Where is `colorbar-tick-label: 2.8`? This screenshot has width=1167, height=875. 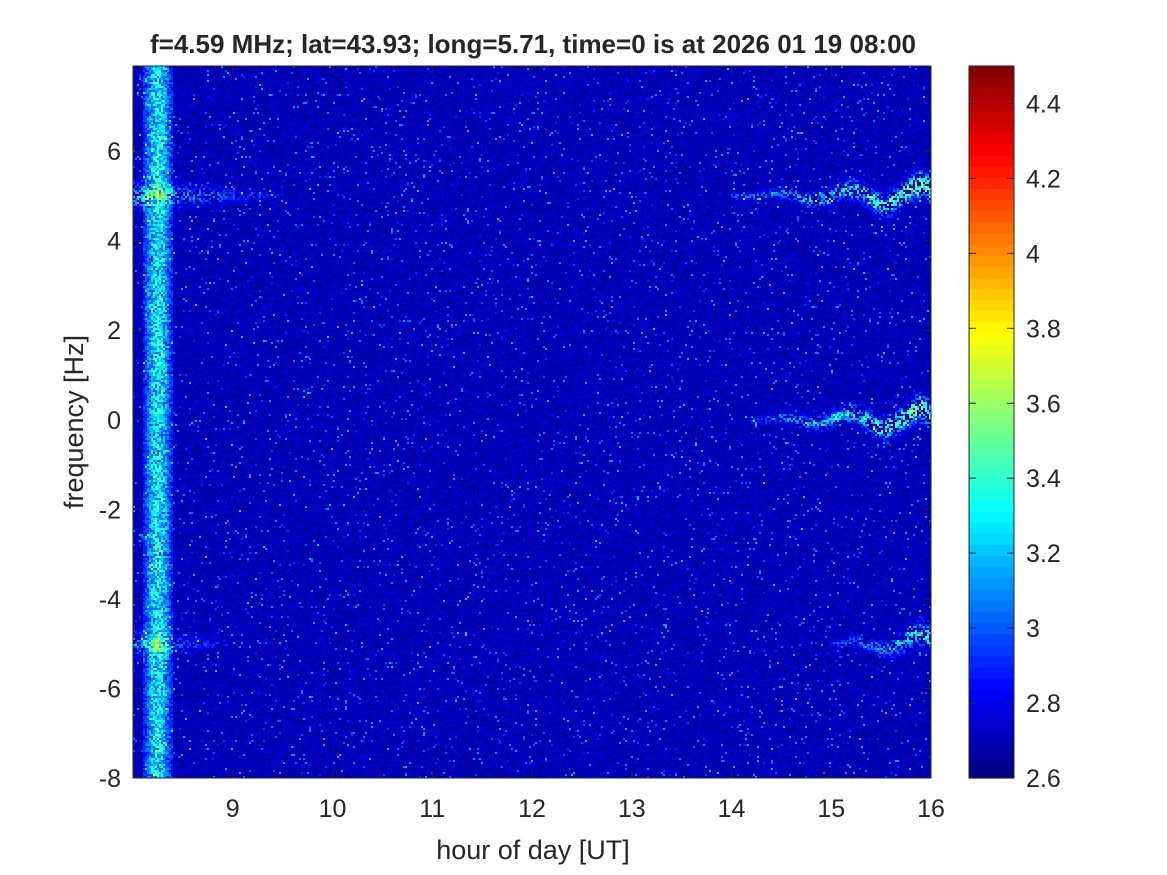 colorbar-tick-label: 2.8 is located at coordinates (1043, 704).